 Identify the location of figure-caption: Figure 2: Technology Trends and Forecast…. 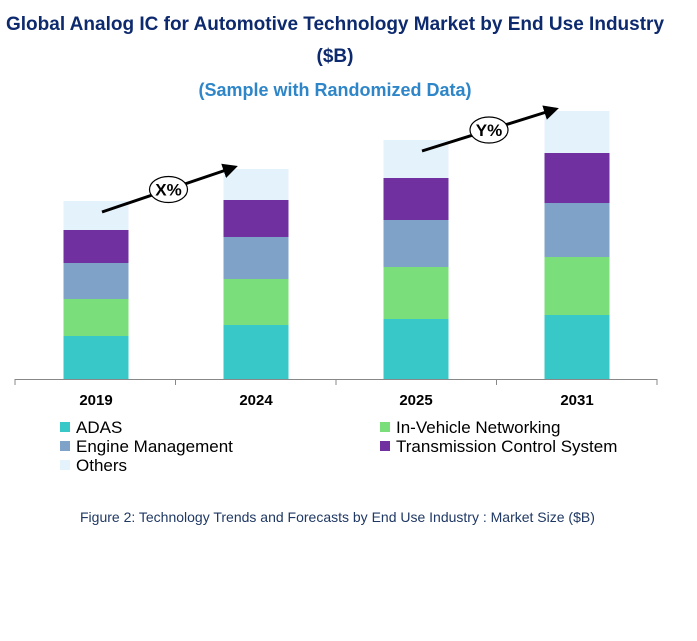
(337, 517).